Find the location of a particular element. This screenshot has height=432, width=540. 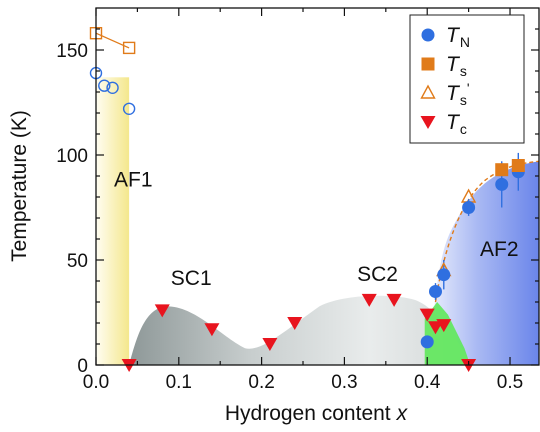

y-tick-label: 100 is located at coordinates (72, 156).